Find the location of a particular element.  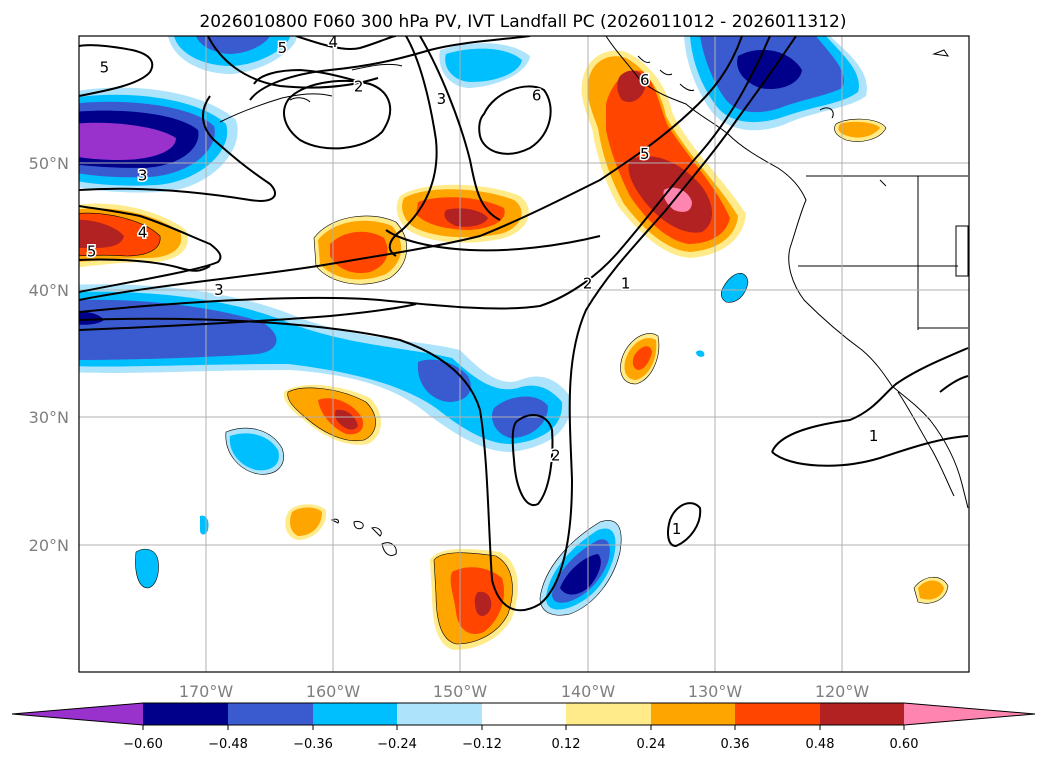

lat-label: 20°N is located at coordinates (49, 545).